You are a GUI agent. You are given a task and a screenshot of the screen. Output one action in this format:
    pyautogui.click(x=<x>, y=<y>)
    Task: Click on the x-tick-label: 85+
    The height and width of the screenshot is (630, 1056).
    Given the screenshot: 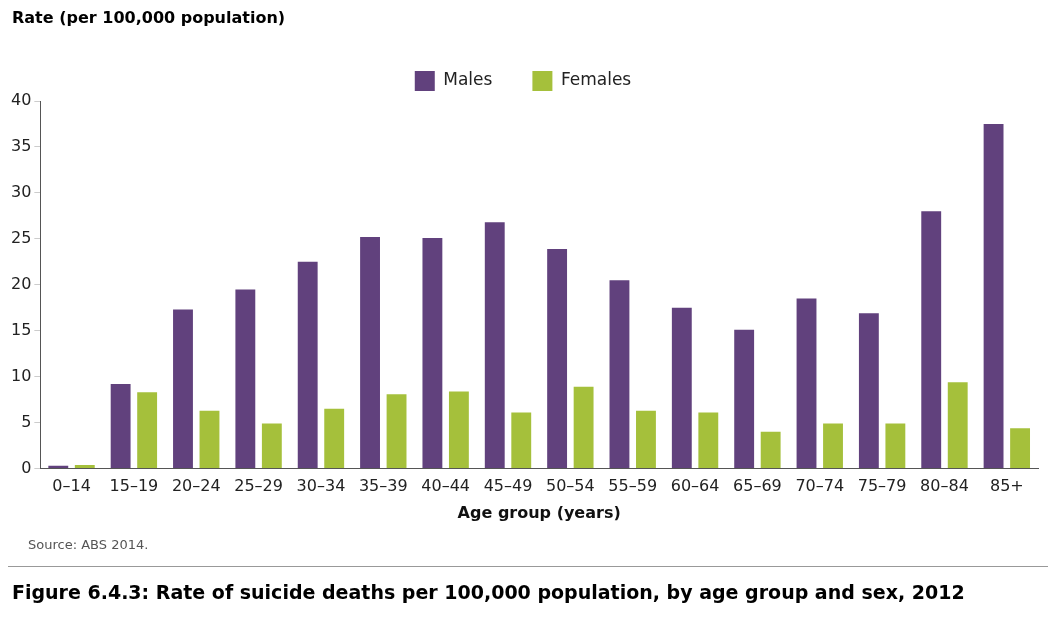 What is the action you would take?
    pyautogui.click(x=1006, y=486)
    